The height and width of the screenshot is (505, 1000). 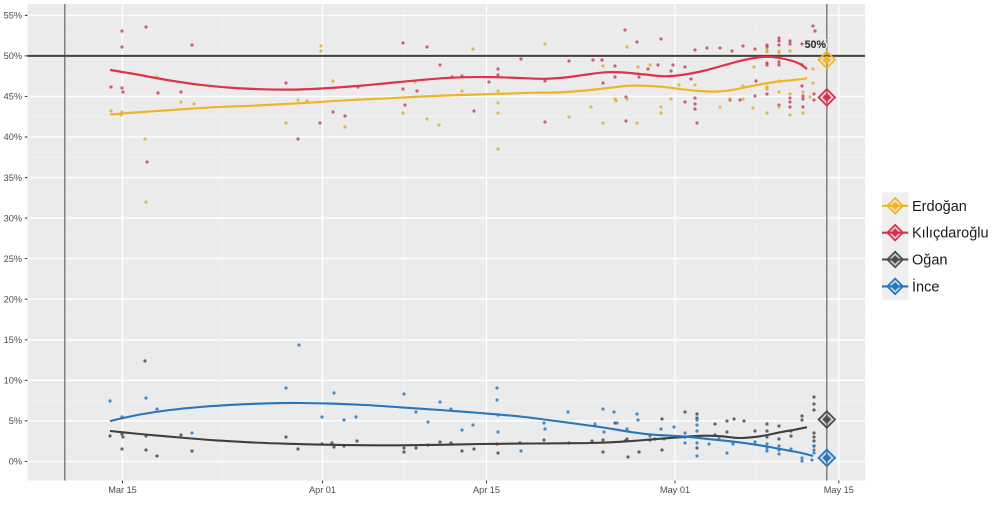 What do you see at coordinates (675, 490) in the screenshot?
I see `svg-text: May 01` at bounding box center [675, 490].